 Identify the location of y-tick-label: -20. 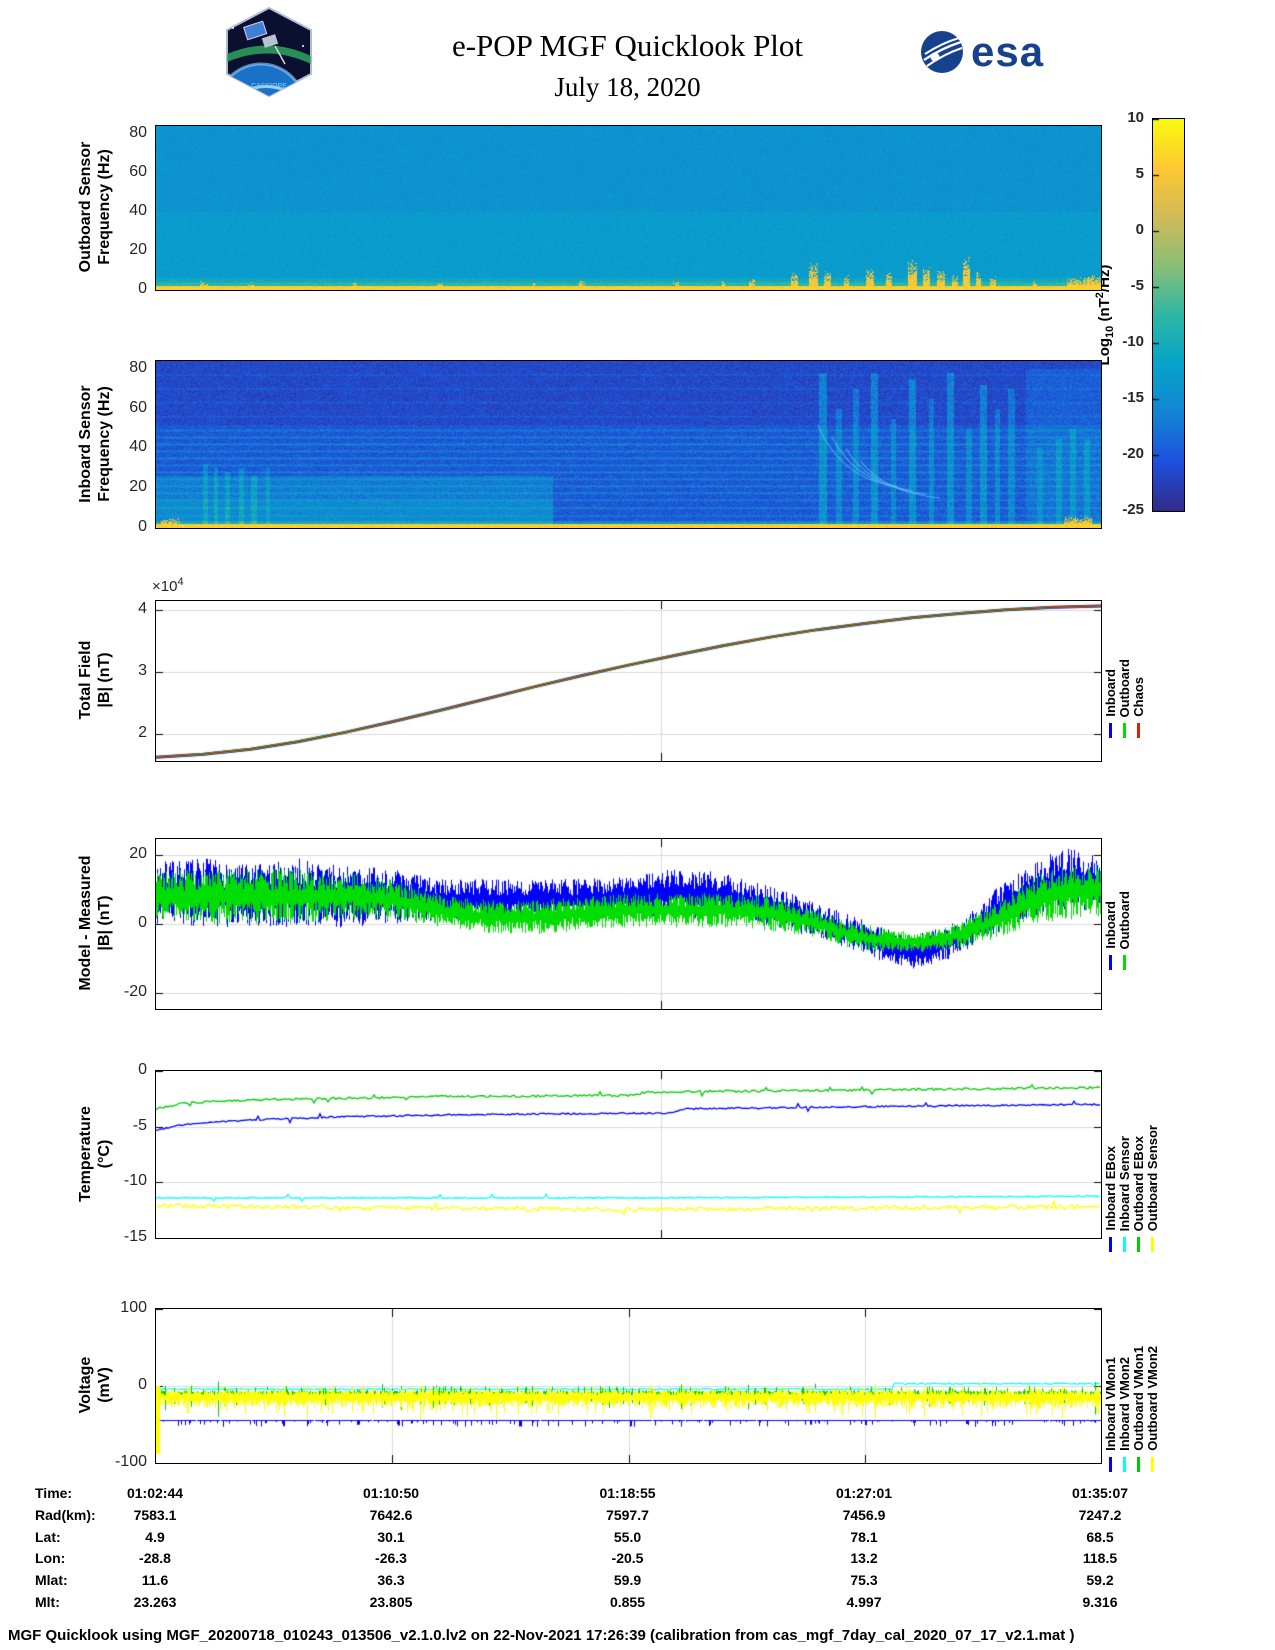
(135, 992).